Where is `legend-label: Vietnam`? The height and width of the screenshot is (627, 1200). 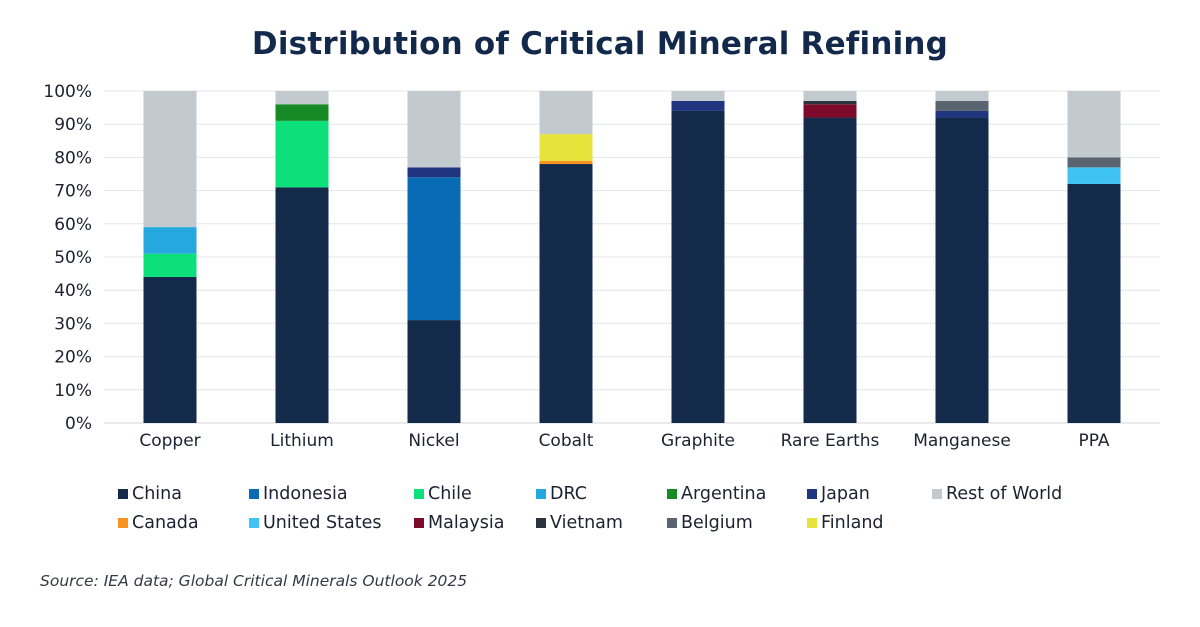 legend-label: Vietnam is located at coordinates (586, 522).